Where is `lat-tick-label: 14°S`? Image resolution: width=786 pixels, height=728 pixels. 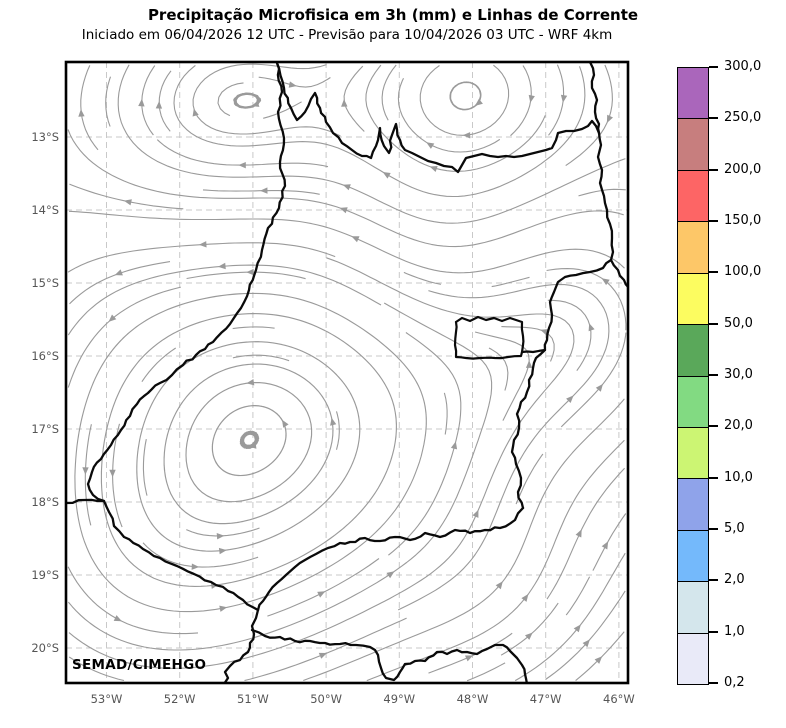 lat-tick-label: 14°S is located at coordinates (45, 210).